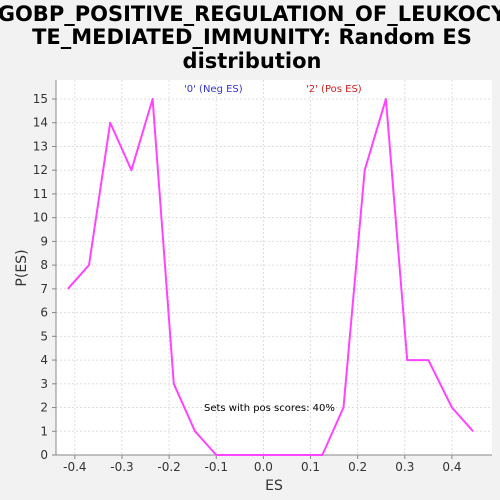 The width and height of the screenshot is (500, 500). What do you see at coordinates (252, 61) in the screenshot?
I see `chart-title-line-3: distribution` at bounding box center [252, 61].